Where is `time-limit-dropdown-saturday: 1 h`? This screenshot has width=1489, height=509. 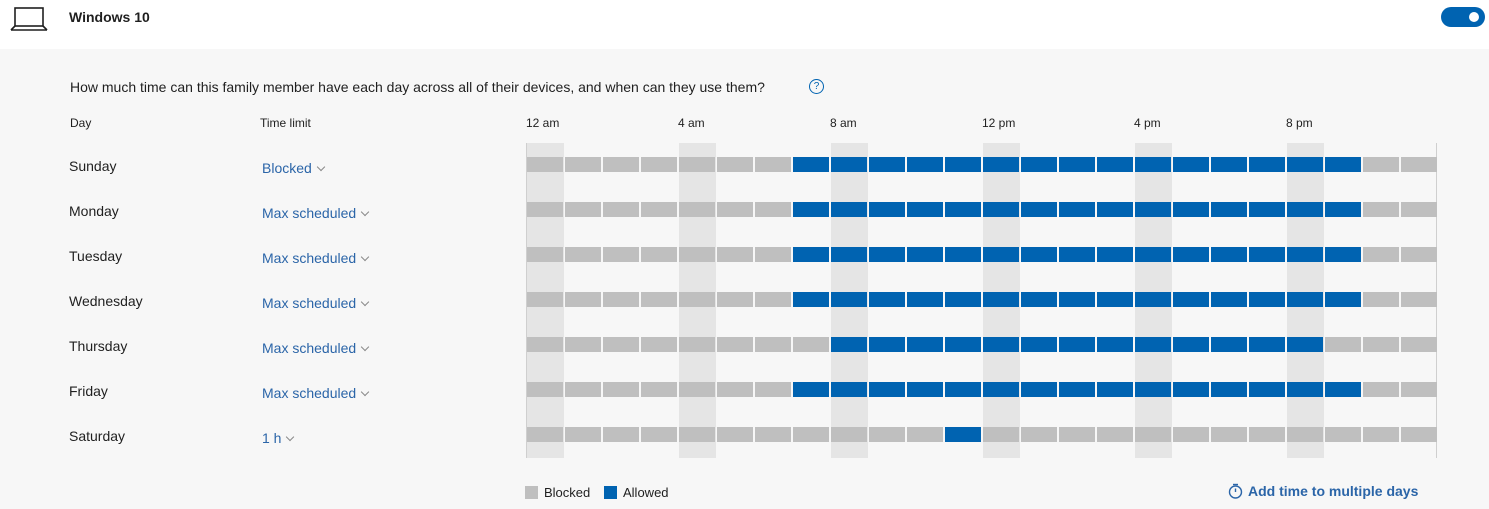
time-limit-dropdown-saturday: 1 h is located at coordinates (278, 438).